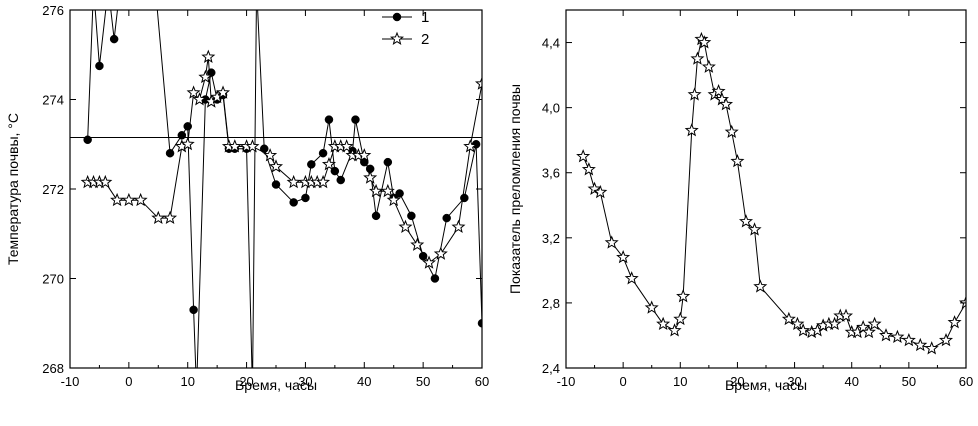 The height and width of the screenshot is (426, 978). What do you see at coordinates (276, 385) in the screenshot?
I see `temperature-x-axis-title: Время, часы` at bounding box center [276, 385].